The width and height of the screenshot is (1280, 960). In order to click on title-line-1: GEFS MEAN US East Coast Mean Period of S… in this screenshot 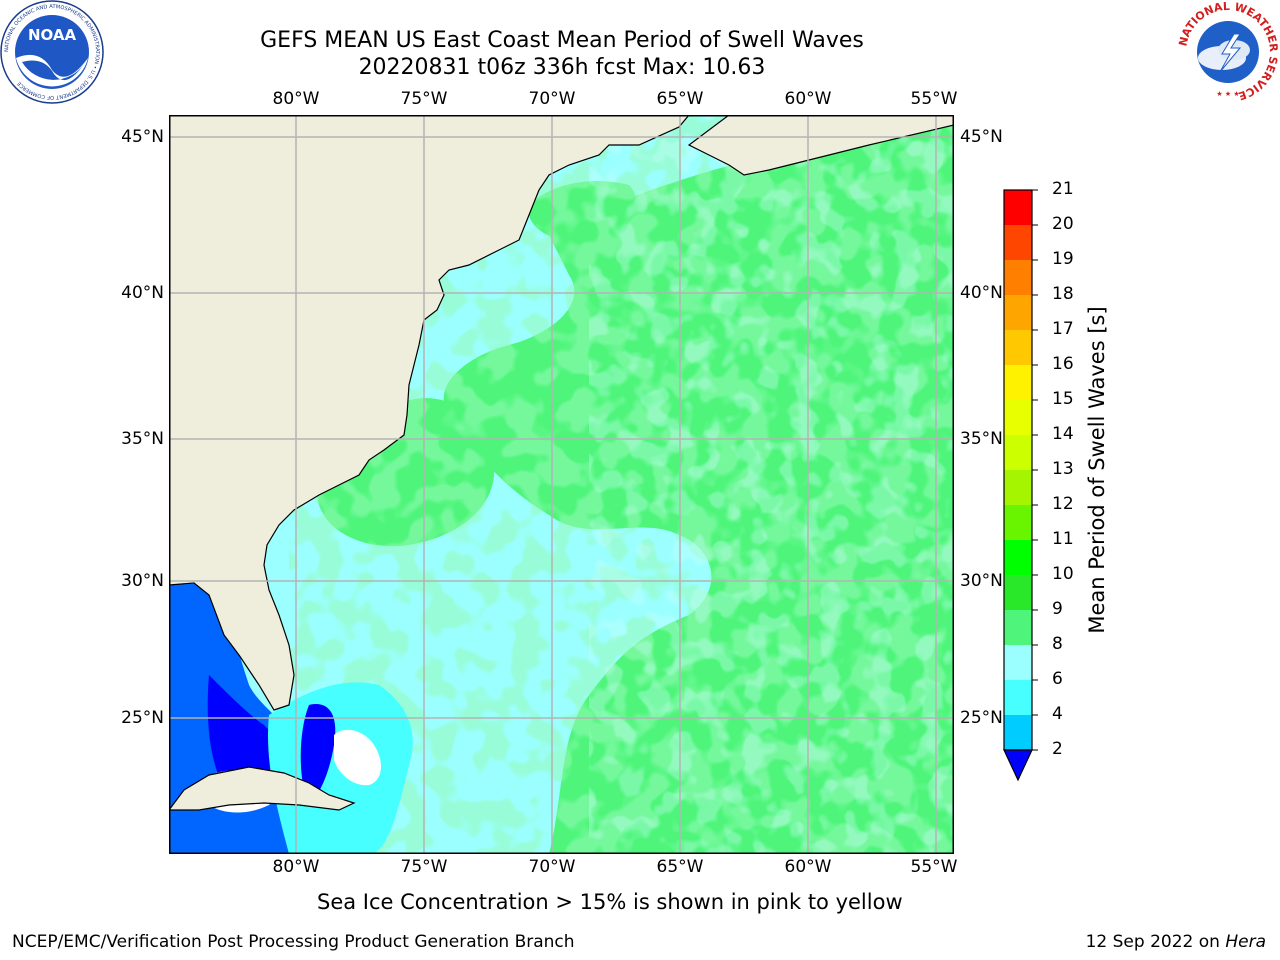, I will do `click(562, 40)`.